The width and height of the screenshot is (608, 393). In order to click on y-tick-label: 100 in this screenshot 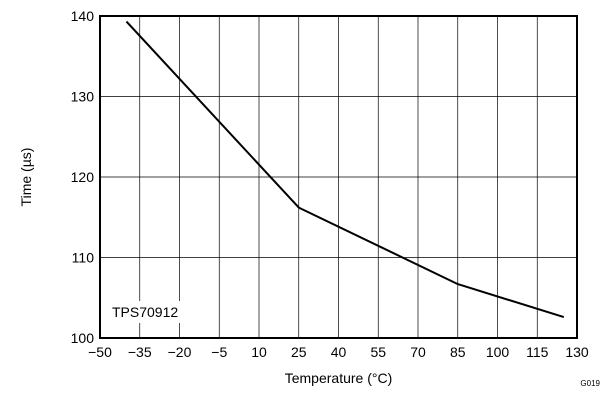, I will do `click(83, 338)`.